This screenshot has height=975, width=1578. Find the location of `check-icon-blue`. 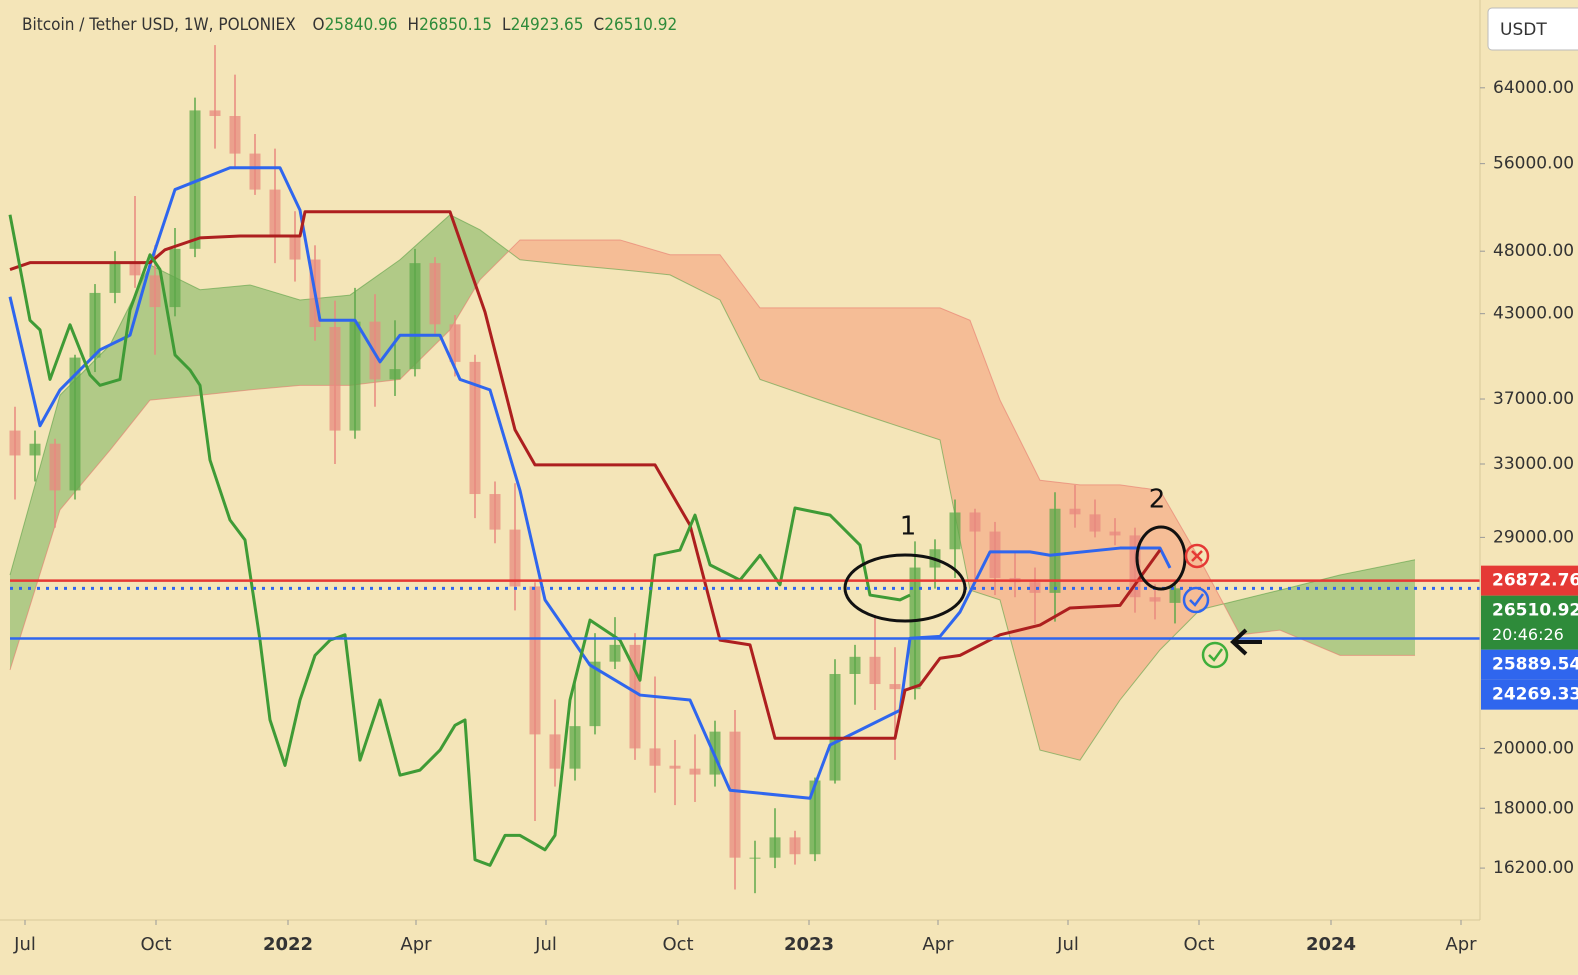

check-icon-blue is located at coordinates (1196, 600).